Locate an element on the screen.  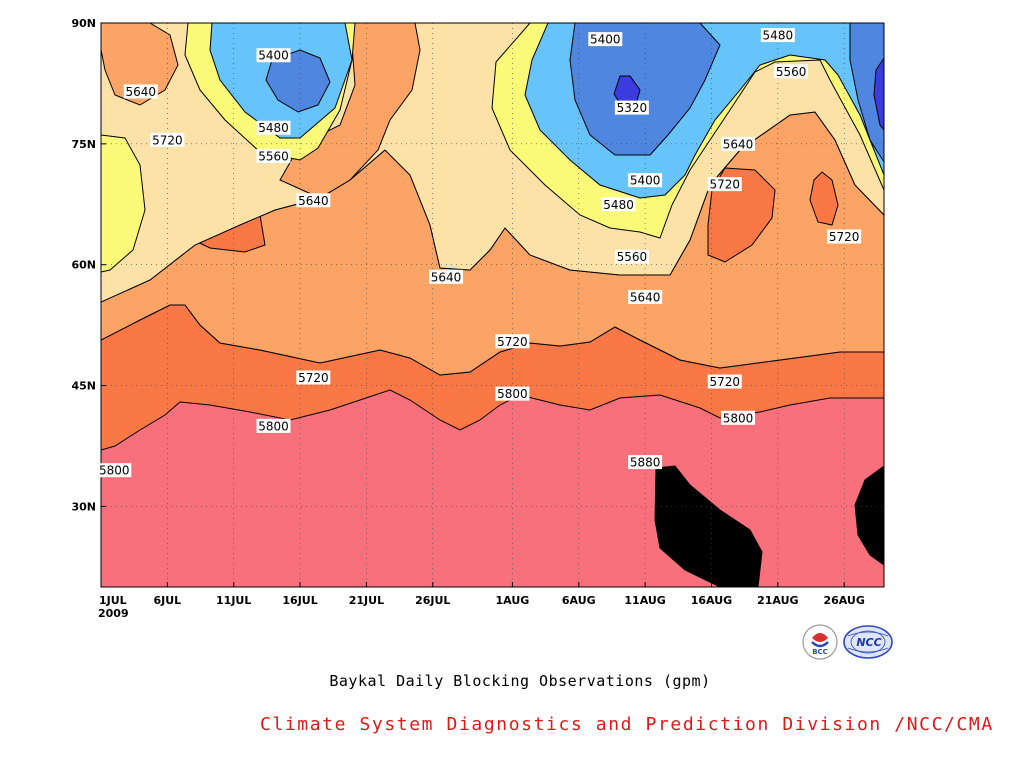
agency-logos: BCC NCC is located at coordinates (848, 642).